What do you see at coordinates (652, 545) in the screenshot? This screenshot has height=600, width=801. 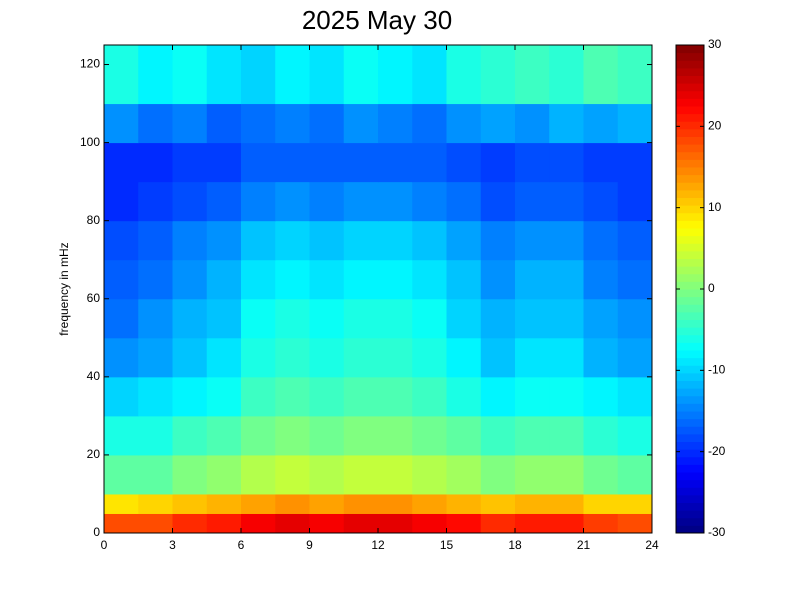 I see `x-tick-label: 24` at bounding box center [652, 545].